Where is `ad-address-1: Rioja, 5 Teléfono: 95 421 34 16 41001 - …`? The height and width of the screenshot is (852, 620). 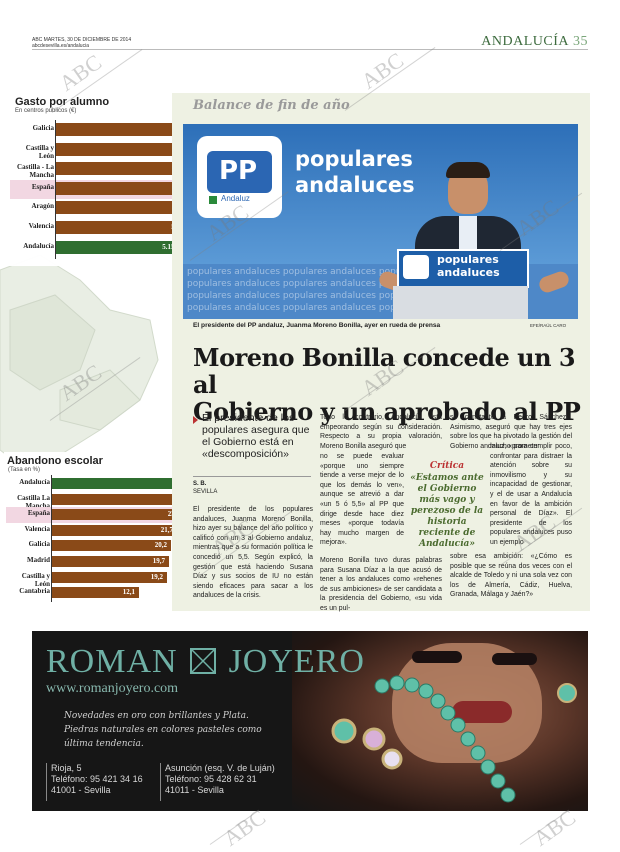 ad-address-1: Rioja, 5 Teléfono: 95 421 34 16 41001 - … is located at coordinates (103, 782).